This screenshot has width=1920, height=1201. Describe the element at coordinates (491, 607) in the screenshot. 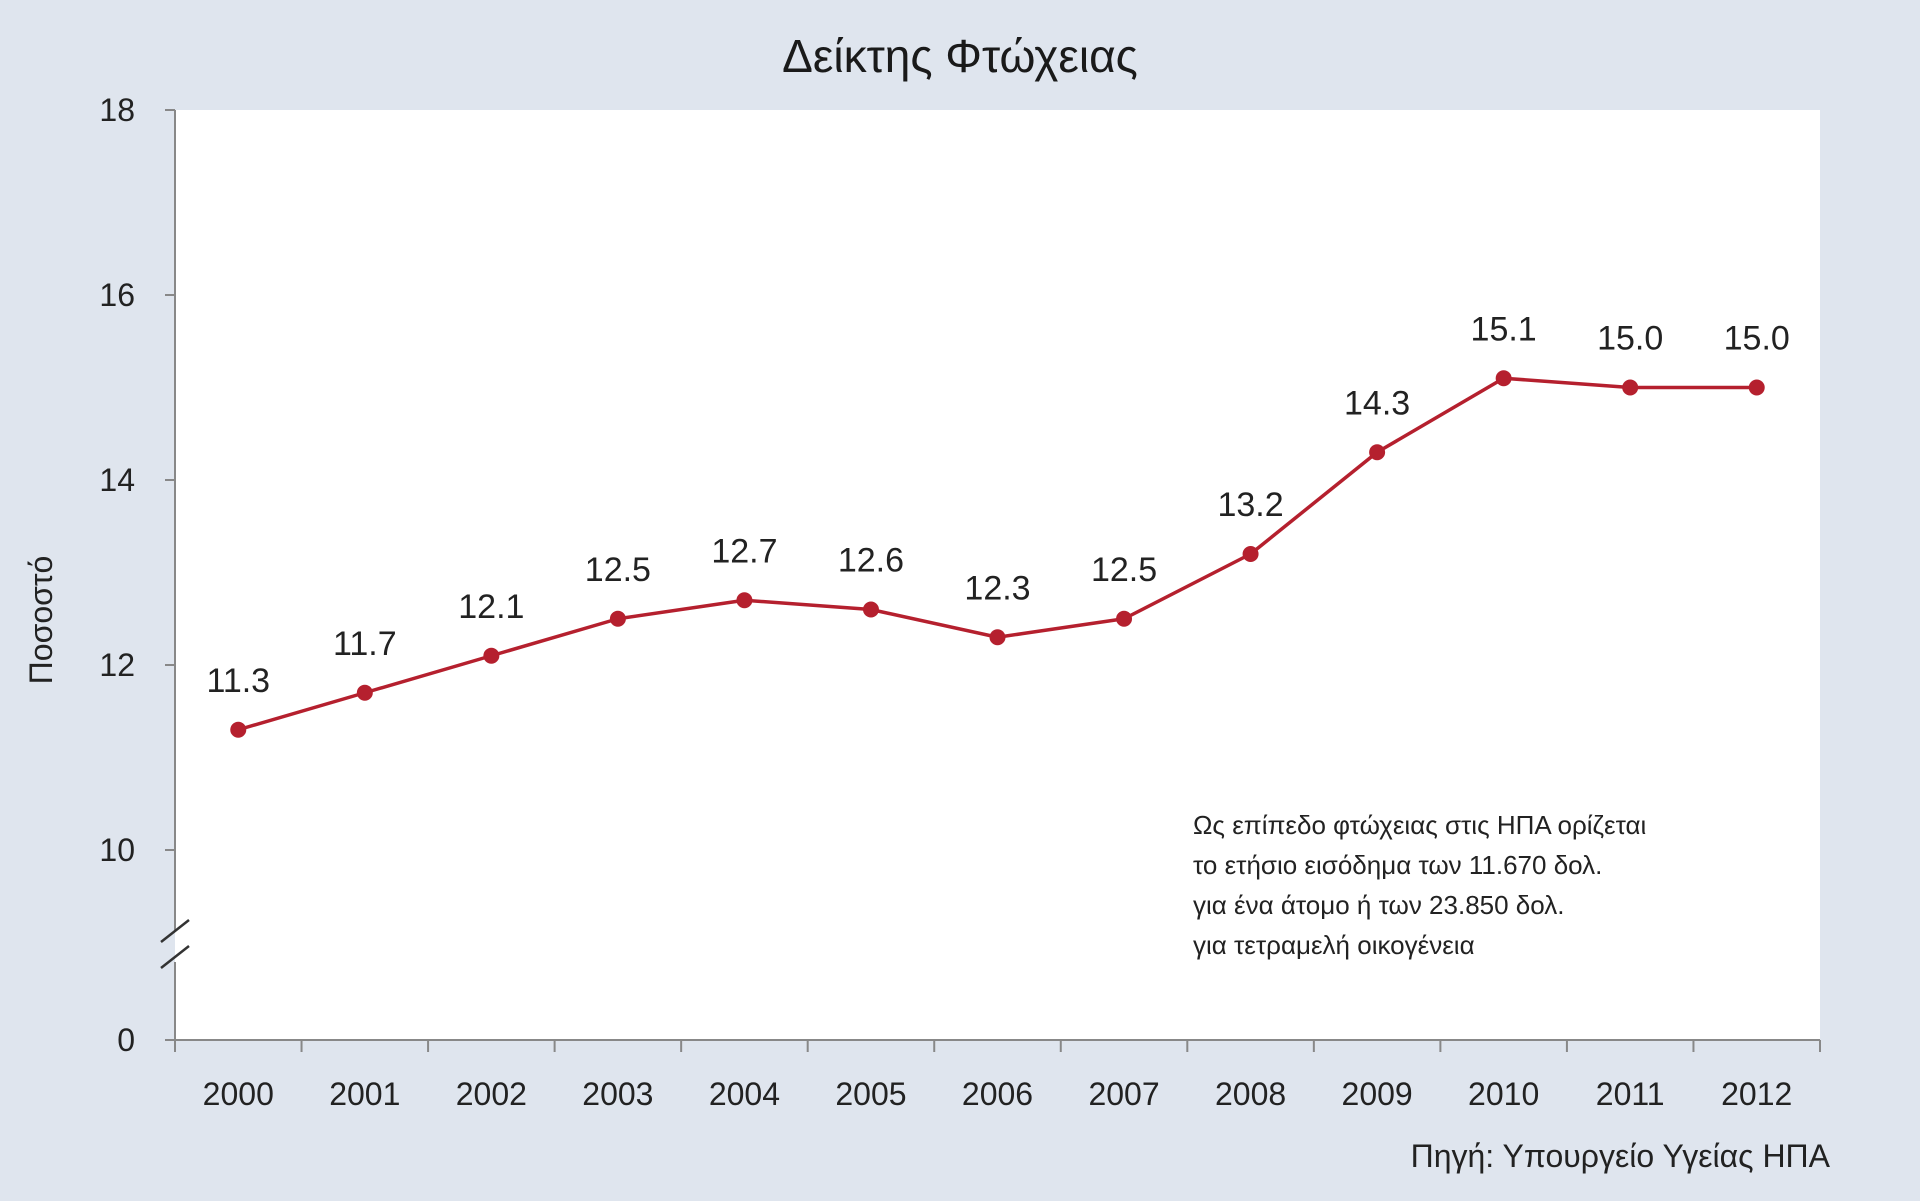

I see `data-label: 12.1` at that location.